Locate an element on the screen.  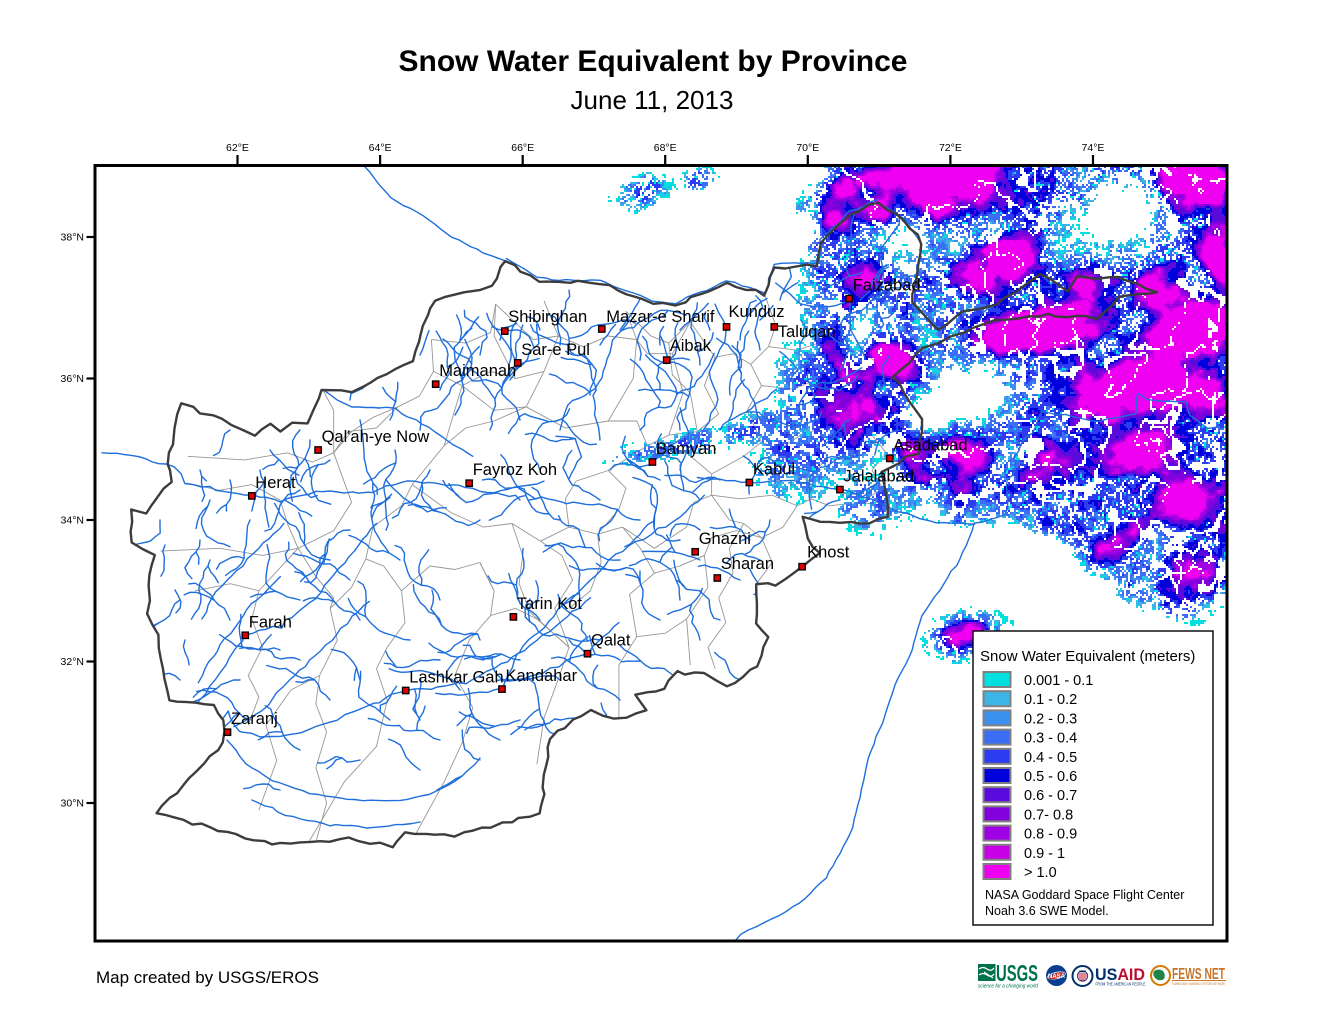
svg-text: June 11, 2013 is located at coordinates (652, 100).